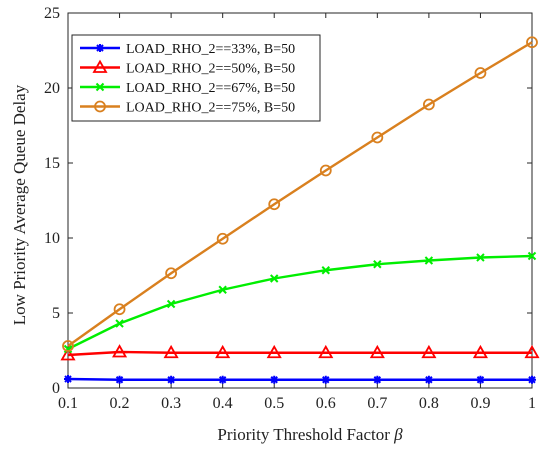  I want to click on x-axis-label: Priority Threshold Factor β, so click(310, 434).